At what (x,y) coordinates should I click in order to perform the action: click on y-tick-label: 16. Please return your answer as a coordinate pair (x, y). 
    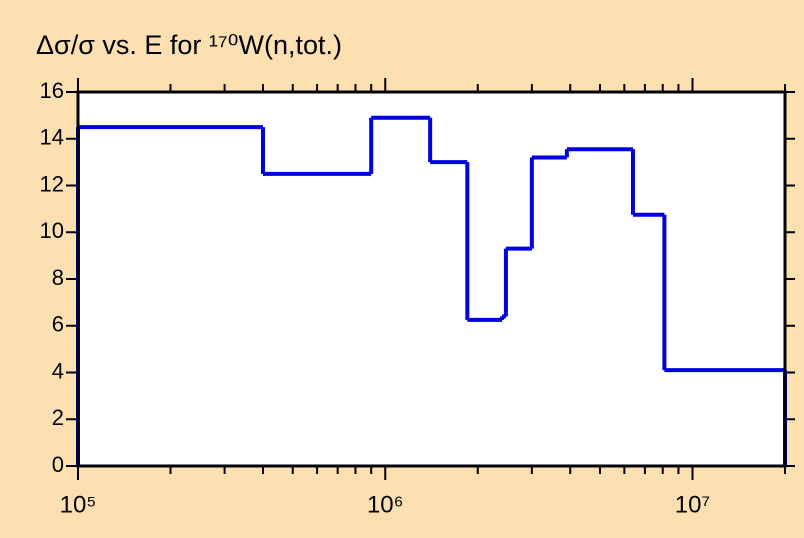
    Looking at the image, I should click on (52, 90).